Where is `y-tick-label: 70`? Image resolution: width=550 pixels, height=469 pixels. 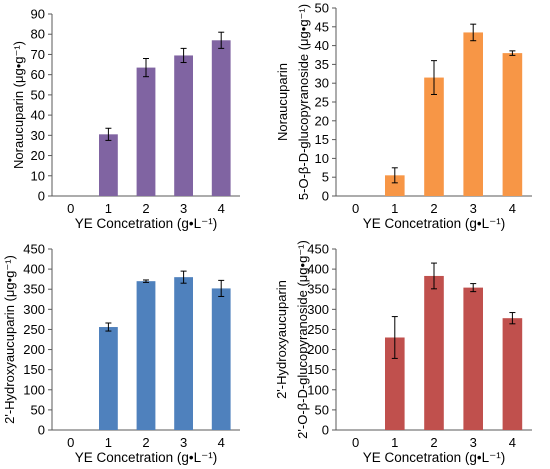 y-tick-label: 70 is located at coordinates (38, 54).